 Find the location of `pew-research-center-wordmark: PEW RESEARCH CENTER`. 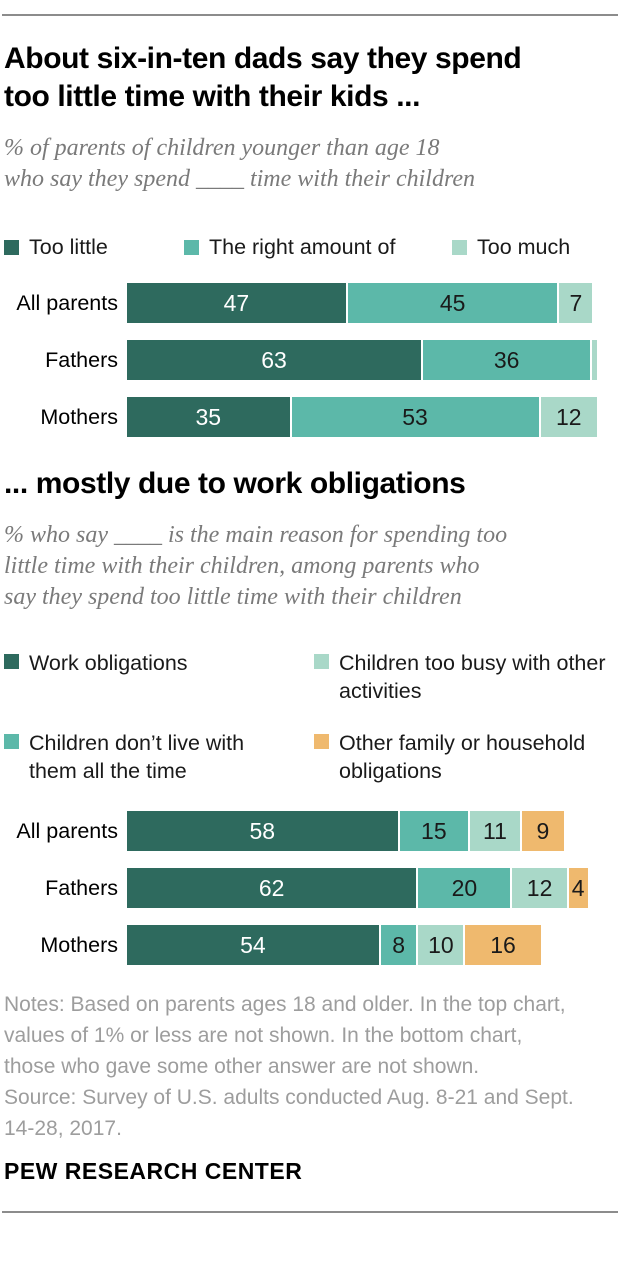

pew-research-center-wordmark: PEW RESEARCH CENTER is located at coordinates (153, 1171).